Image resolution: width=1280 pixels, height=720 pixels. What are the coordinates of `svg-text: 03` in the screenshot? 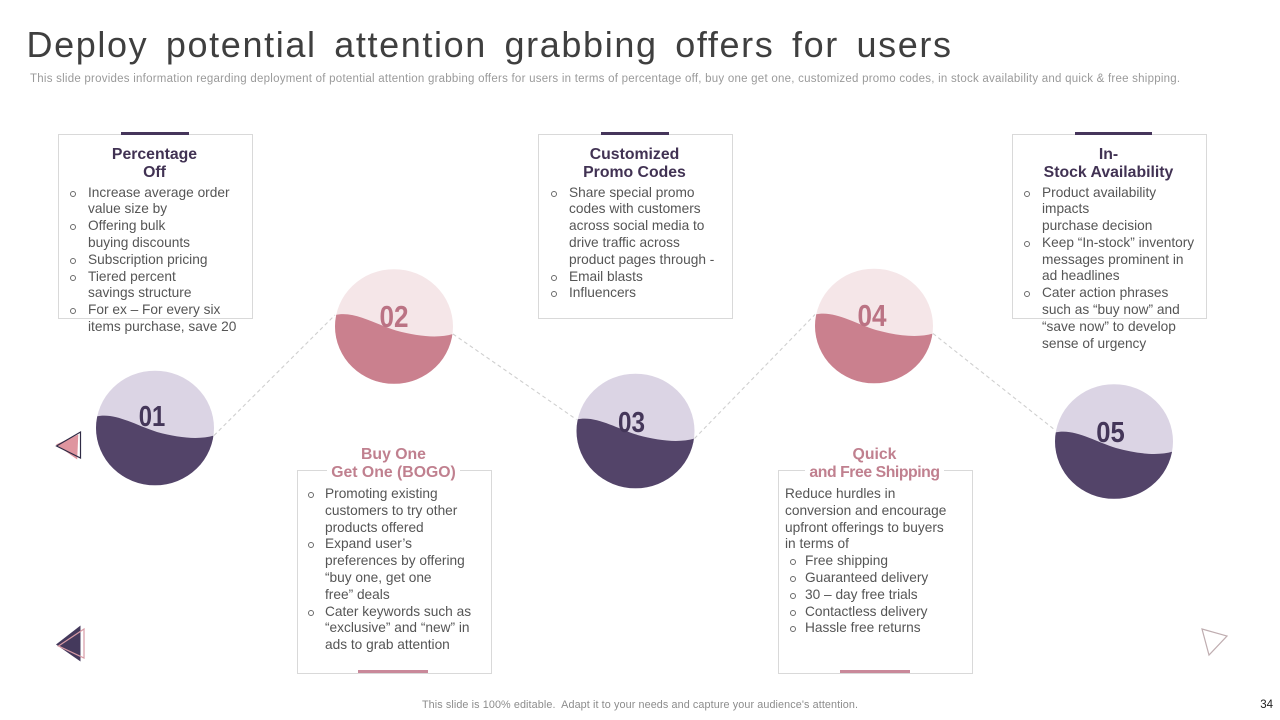 It's located at (631, 423).